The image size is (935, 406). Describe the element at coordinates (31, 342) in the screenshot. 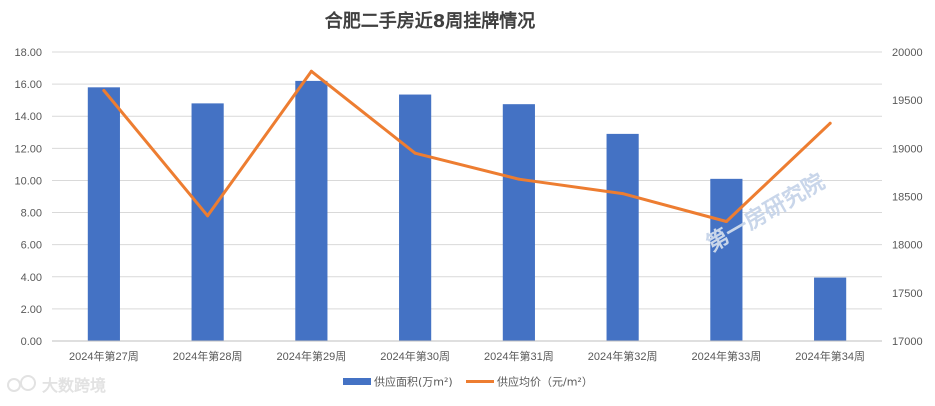

I see `y-left-tick-label: 0.00` at that location.